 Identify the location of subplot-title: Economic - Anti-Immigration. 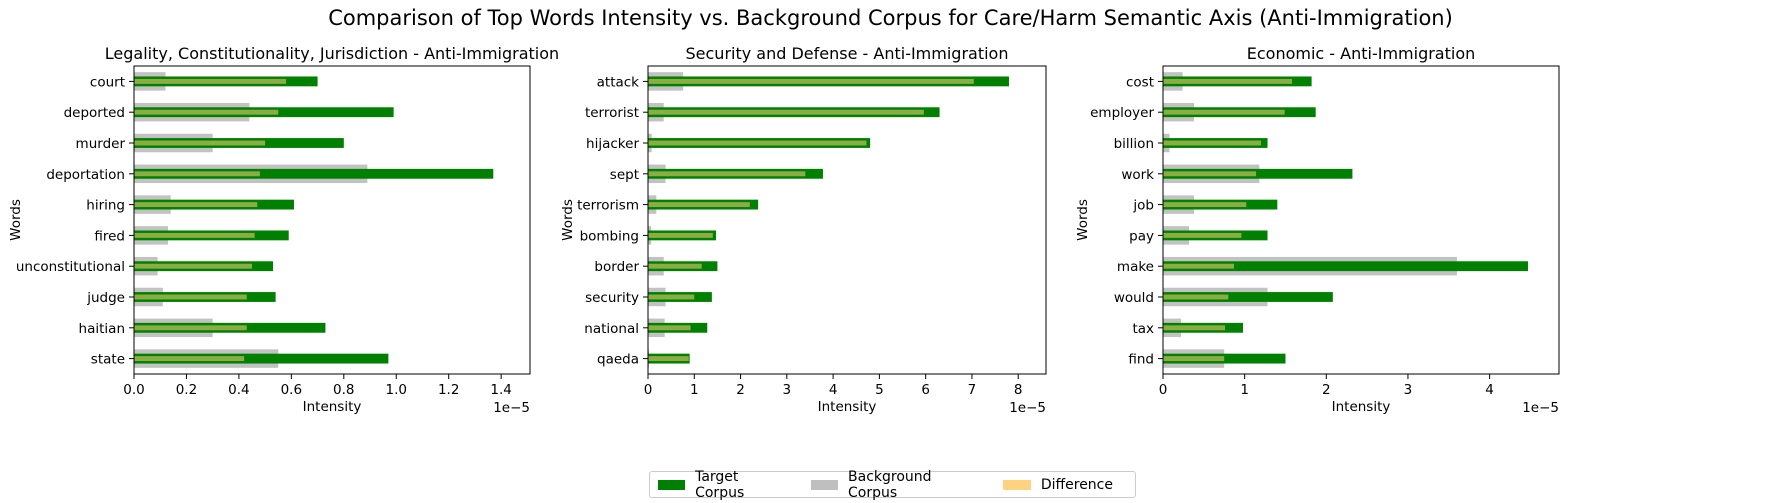
(1361, 53).